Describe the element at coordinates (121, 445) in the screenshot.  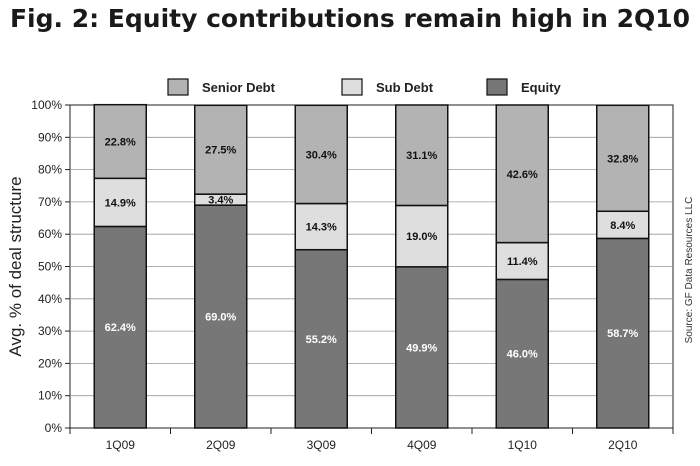
I see `x-tick-label: 1Q09` at that location.